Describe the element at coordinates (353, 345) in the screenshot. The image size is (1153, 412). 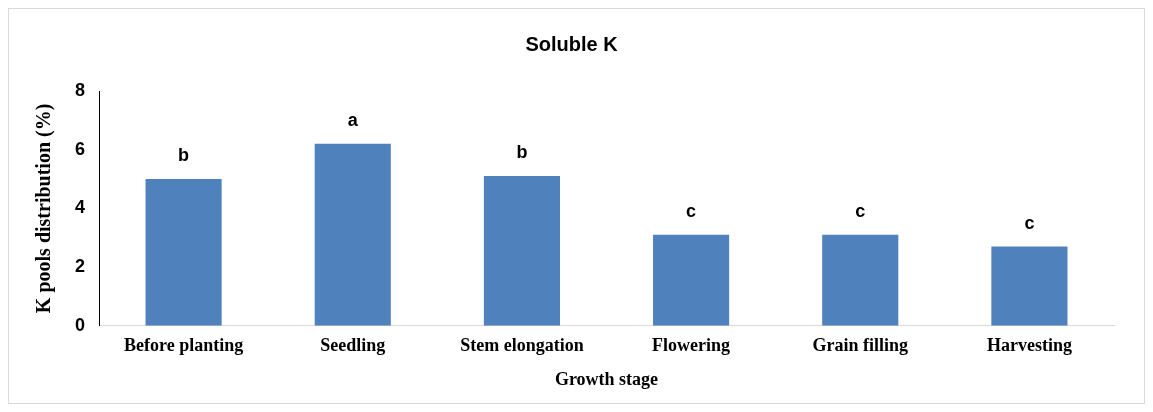
I see `x-tick-label: Seedling` at that location.